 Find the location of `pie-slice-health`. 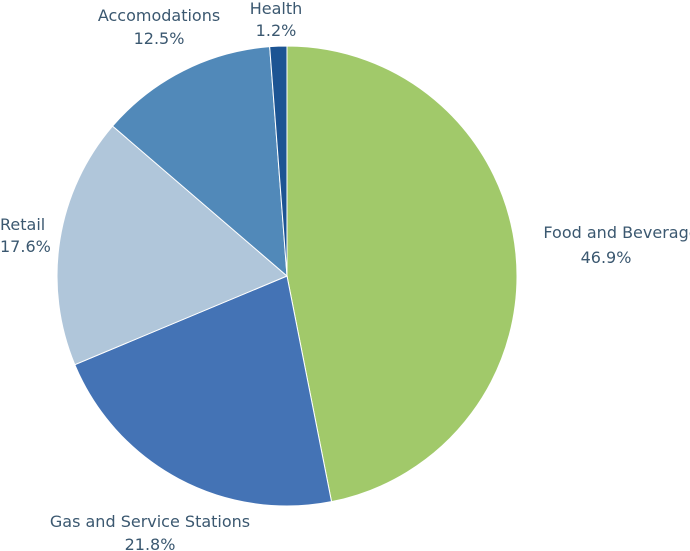

pie-slice-health is located at coordinates (278, 161).